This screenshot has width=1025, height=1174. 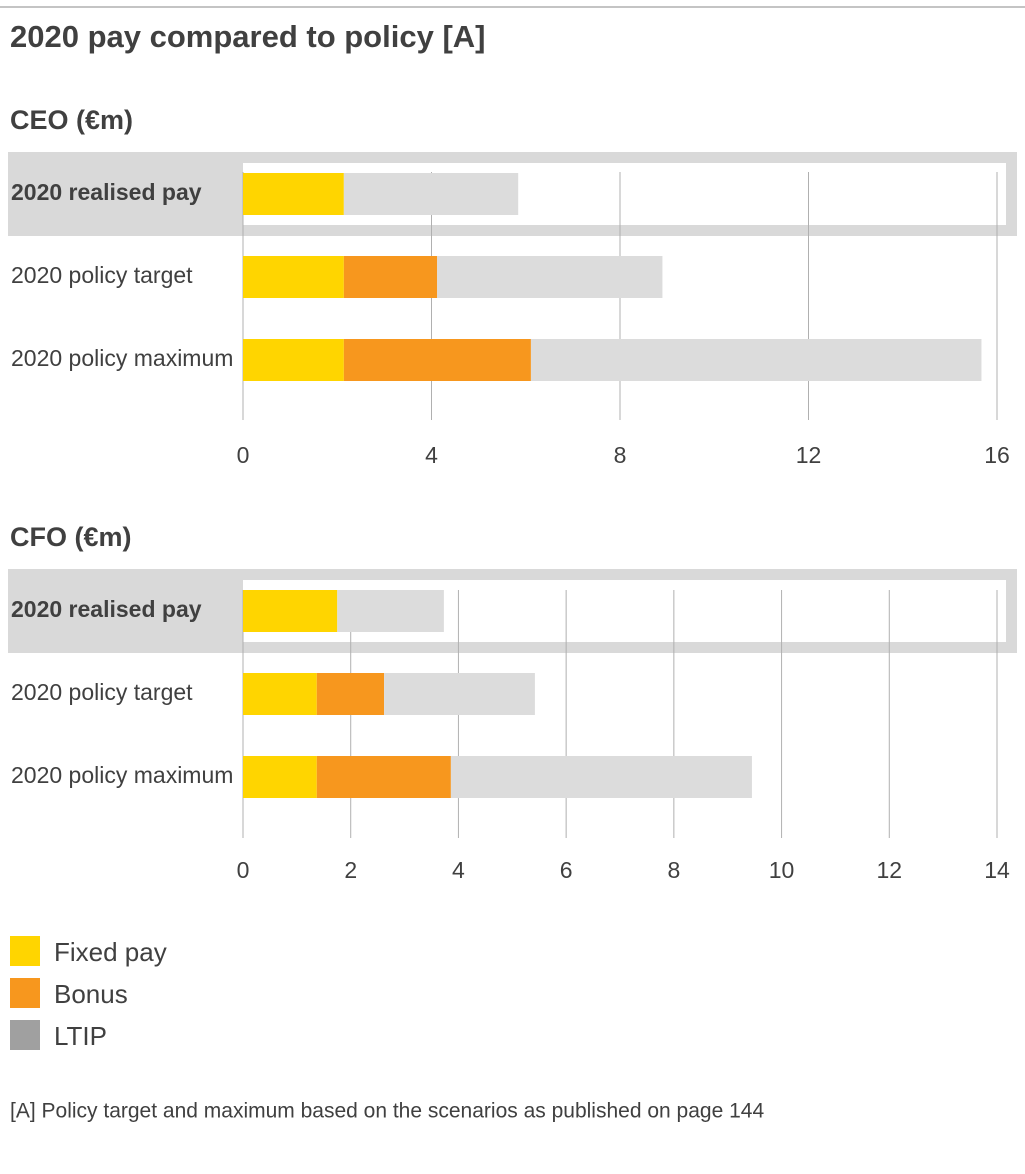 I want to click on legend-label: LTIP, so click(x=80, y=1036).